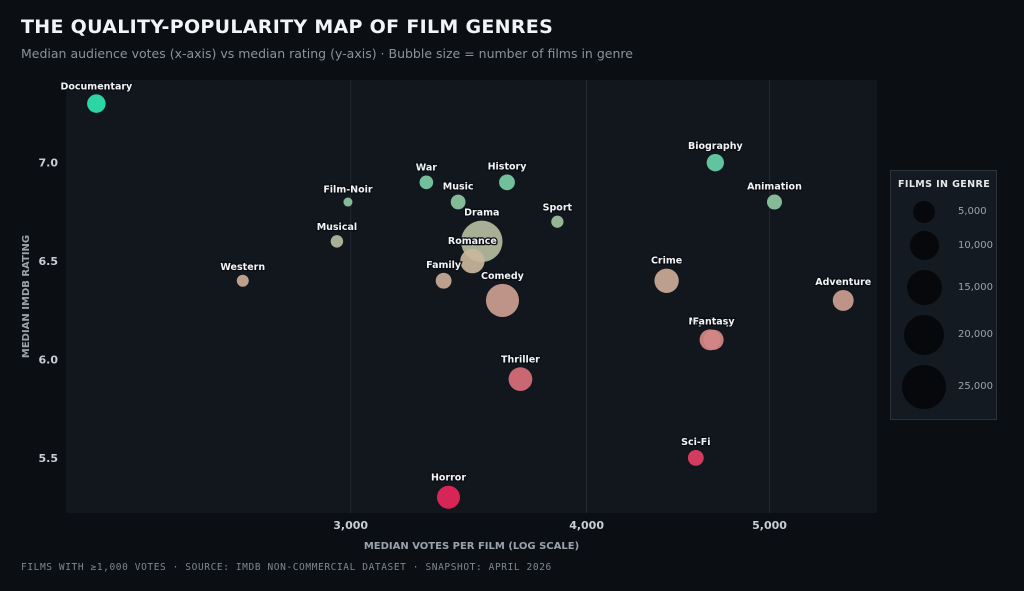 The image size is (1024, 591). What do you see at coordinates (843, 300) in the screenshot?
I see `bubble-adventure` at bounding box center [843, 300].